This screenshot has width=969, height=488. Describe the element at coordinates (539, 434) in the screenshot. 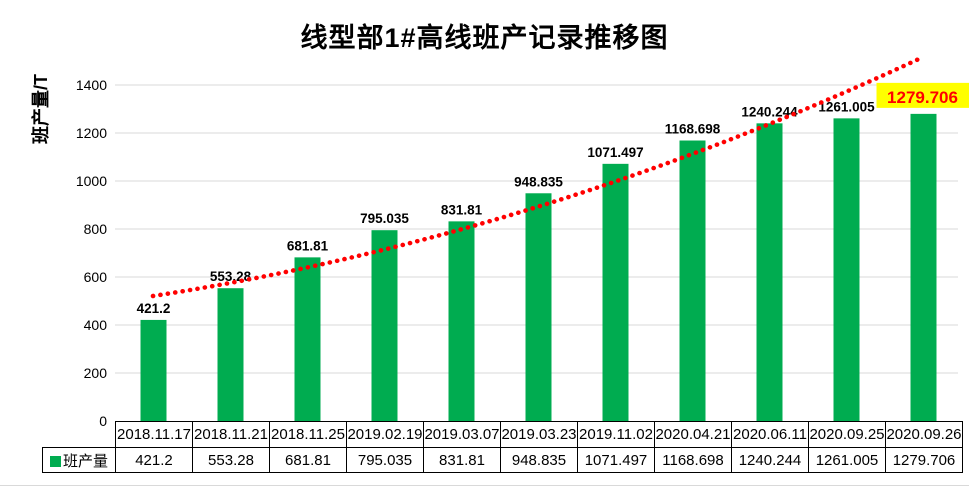

I see `date-cell: 2019.03.23` at that location.